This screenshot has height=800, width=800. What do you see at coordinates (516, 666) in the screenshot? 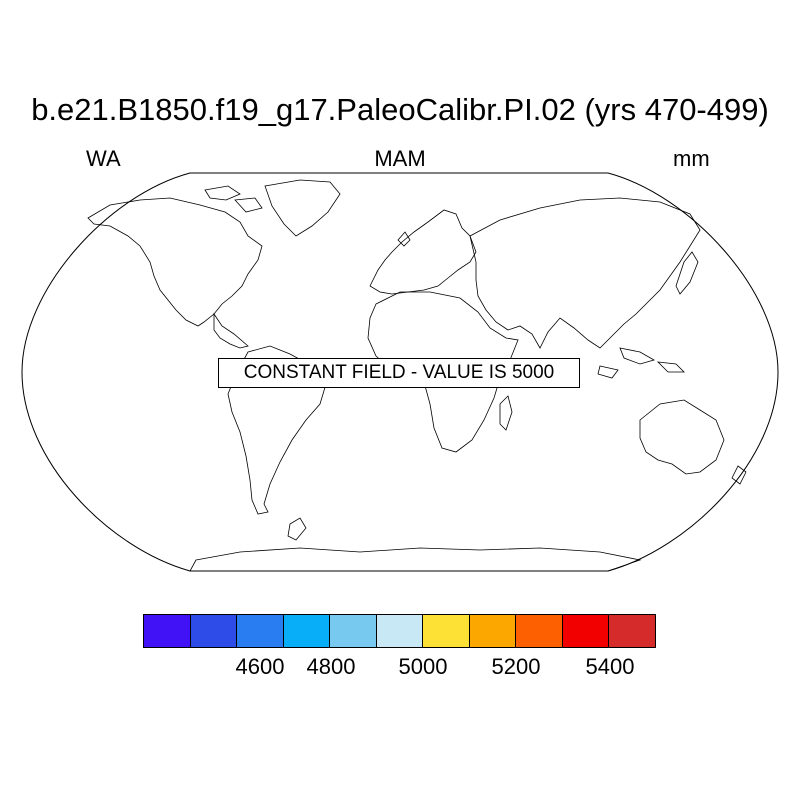
I see `colorbar-tick-label: 5200` at bounding box center [516, 666].